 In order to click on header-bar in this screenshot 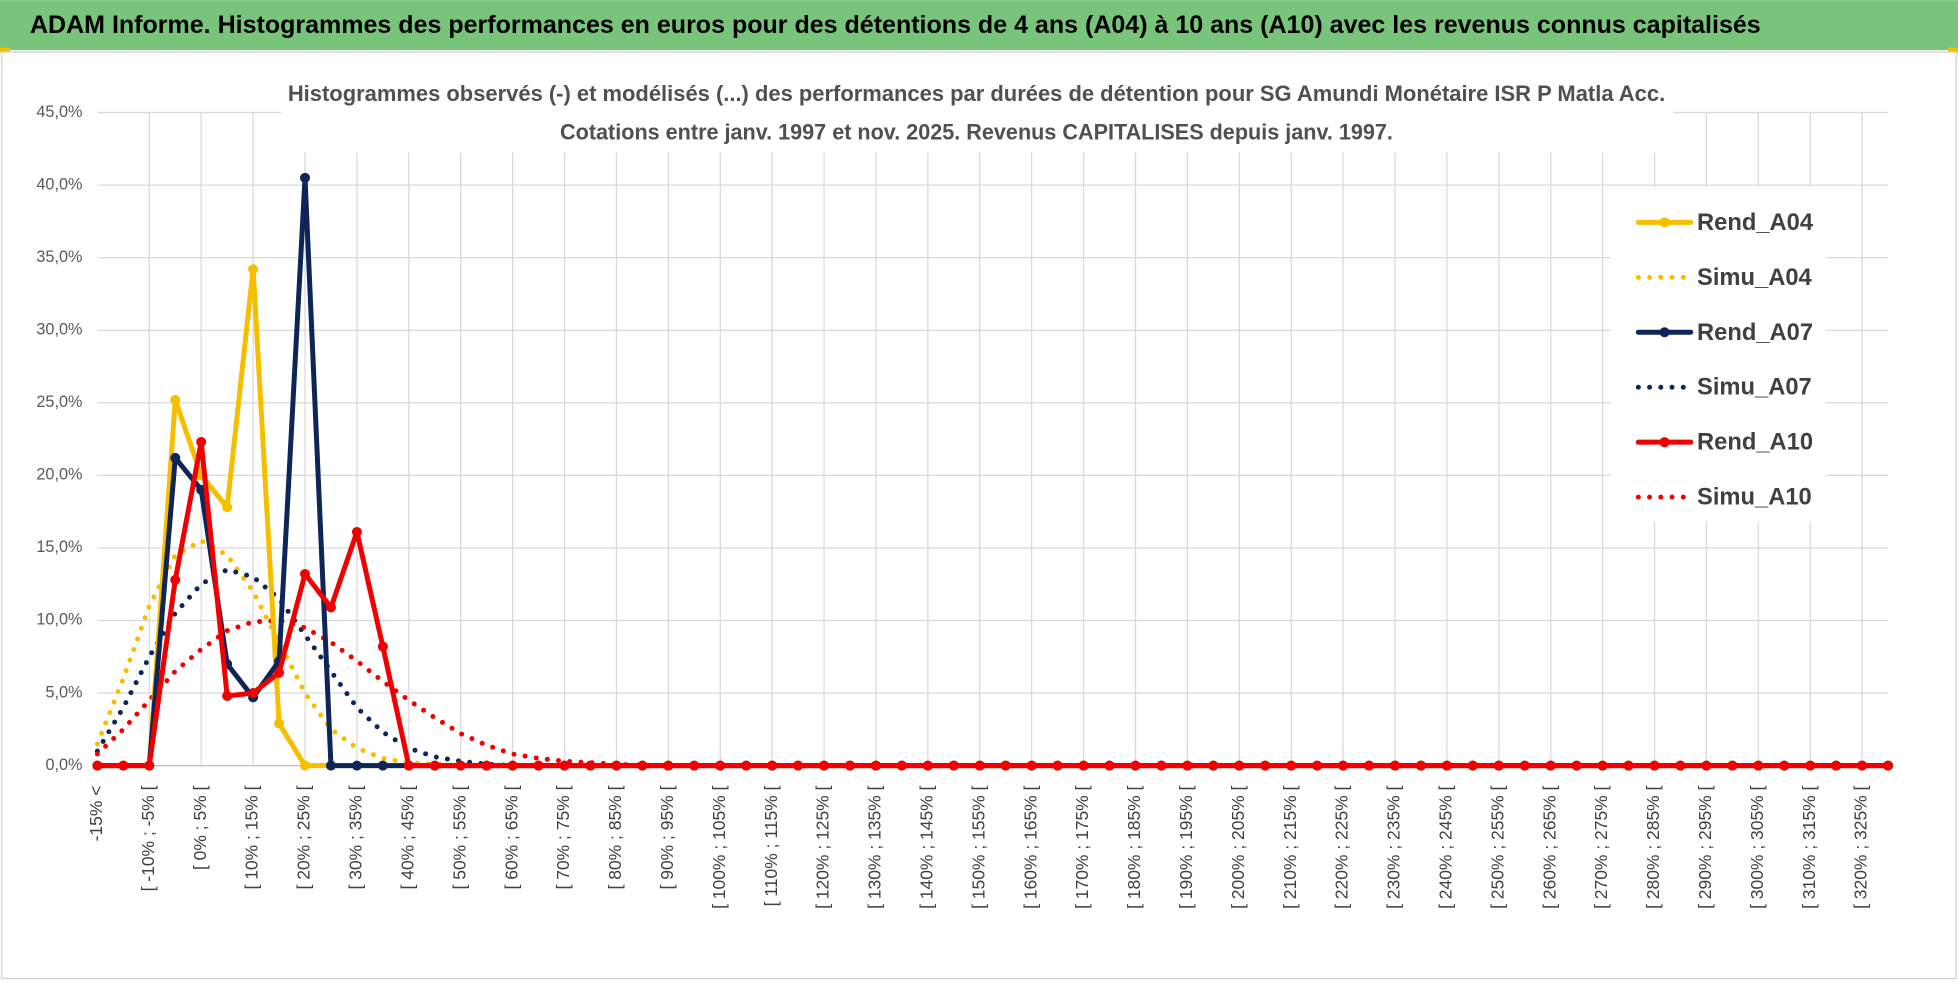, I will do `click(979, 25)`.